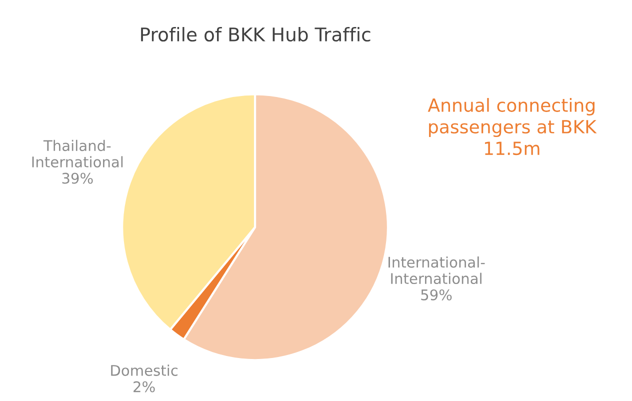 This screenshot has width=632, height=401. I want to click on slice-label: Thailand-International, so click(77, 154).